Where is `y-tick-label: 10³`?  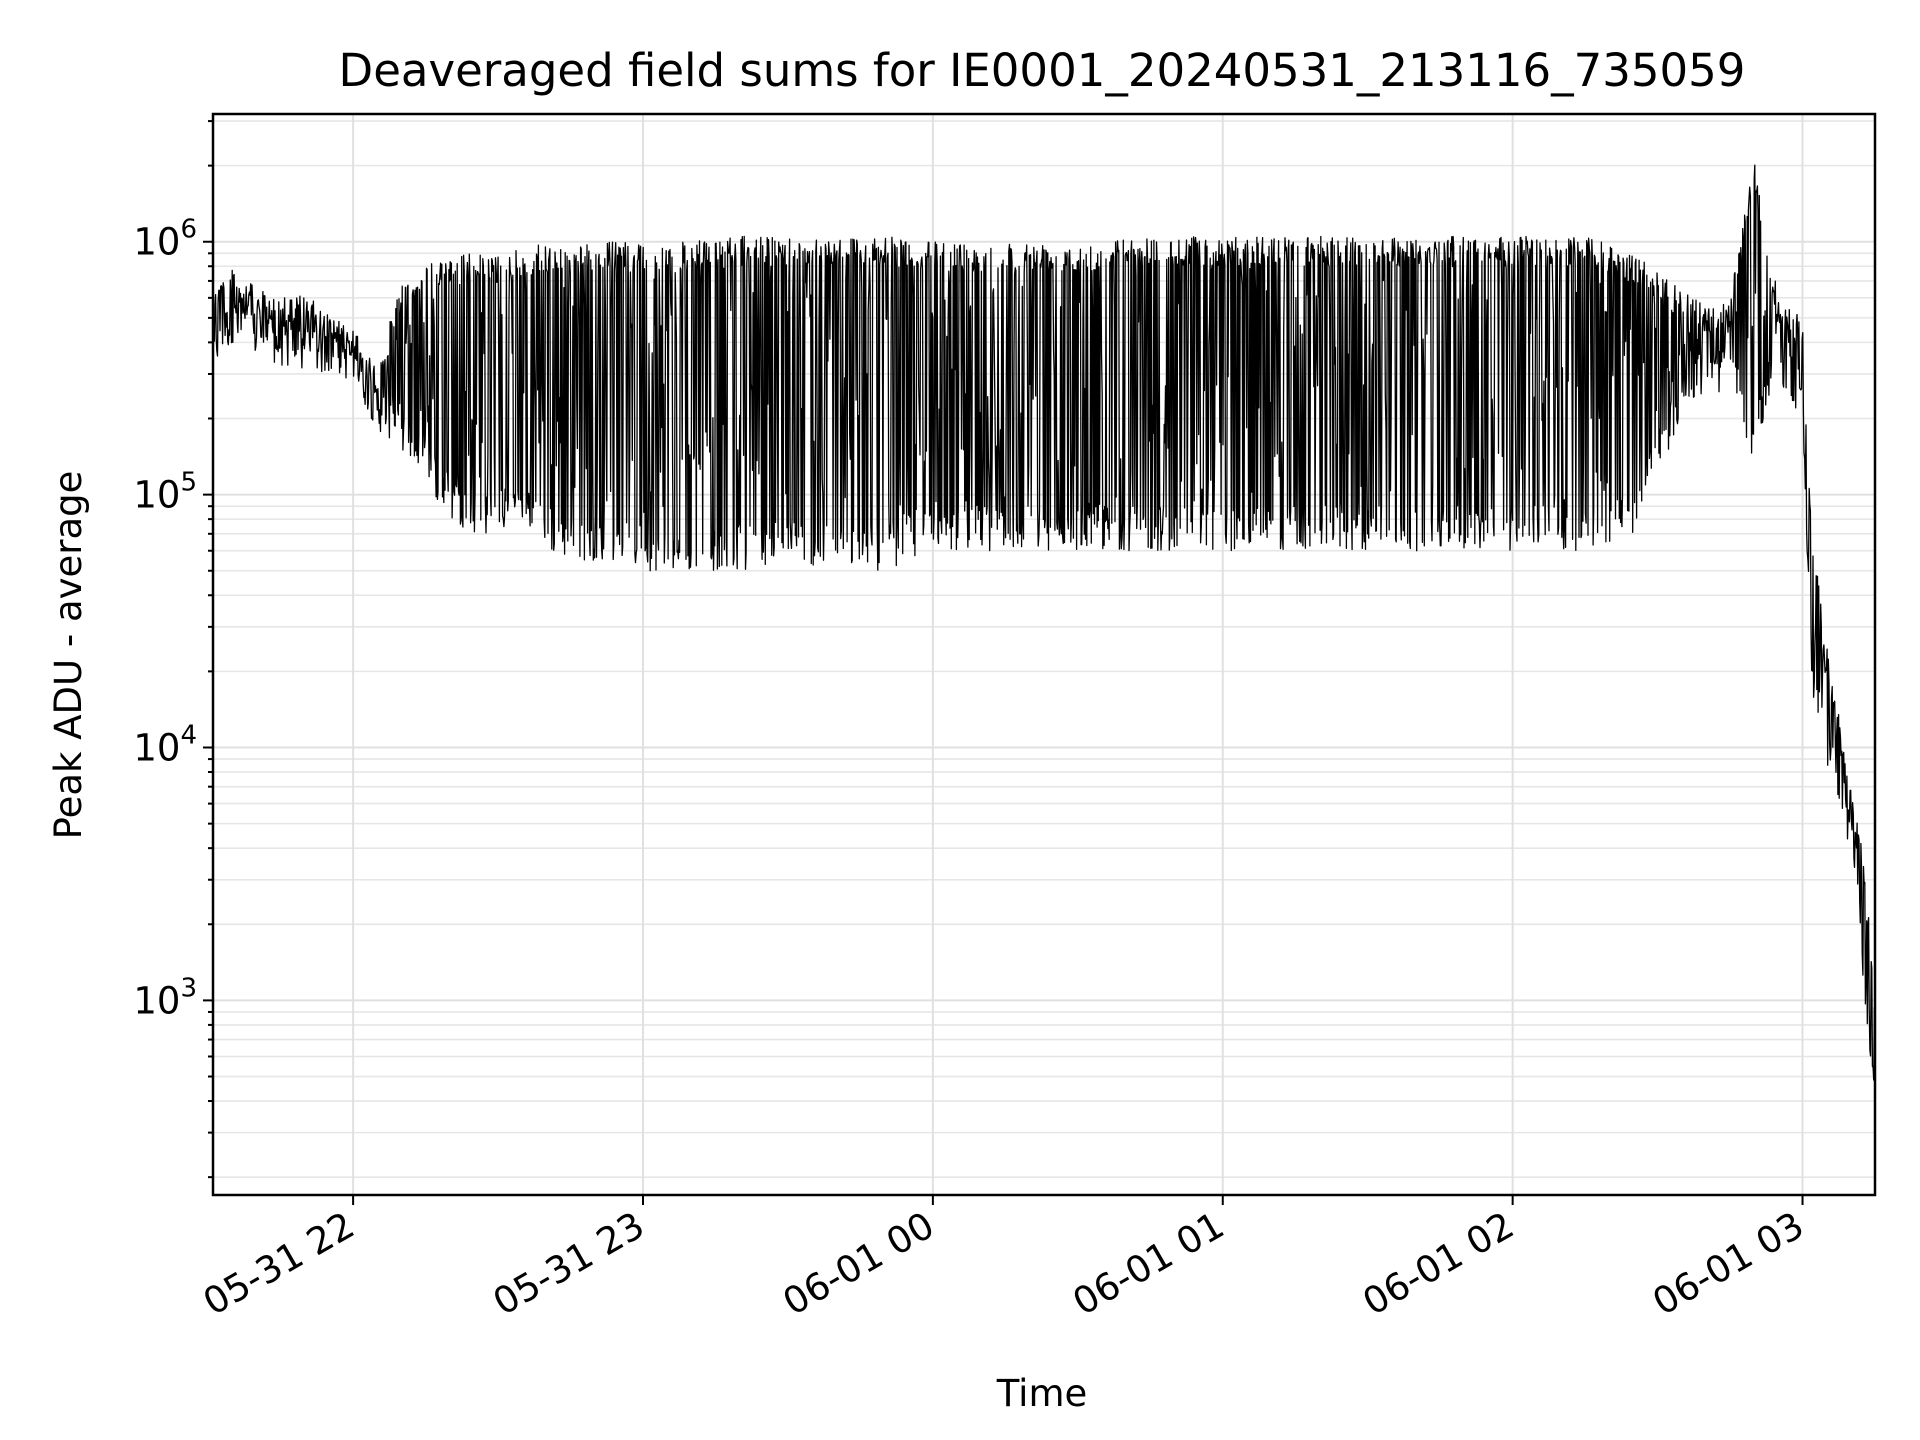
y-tick-label: 10³ is located at coordinates (165, 997).